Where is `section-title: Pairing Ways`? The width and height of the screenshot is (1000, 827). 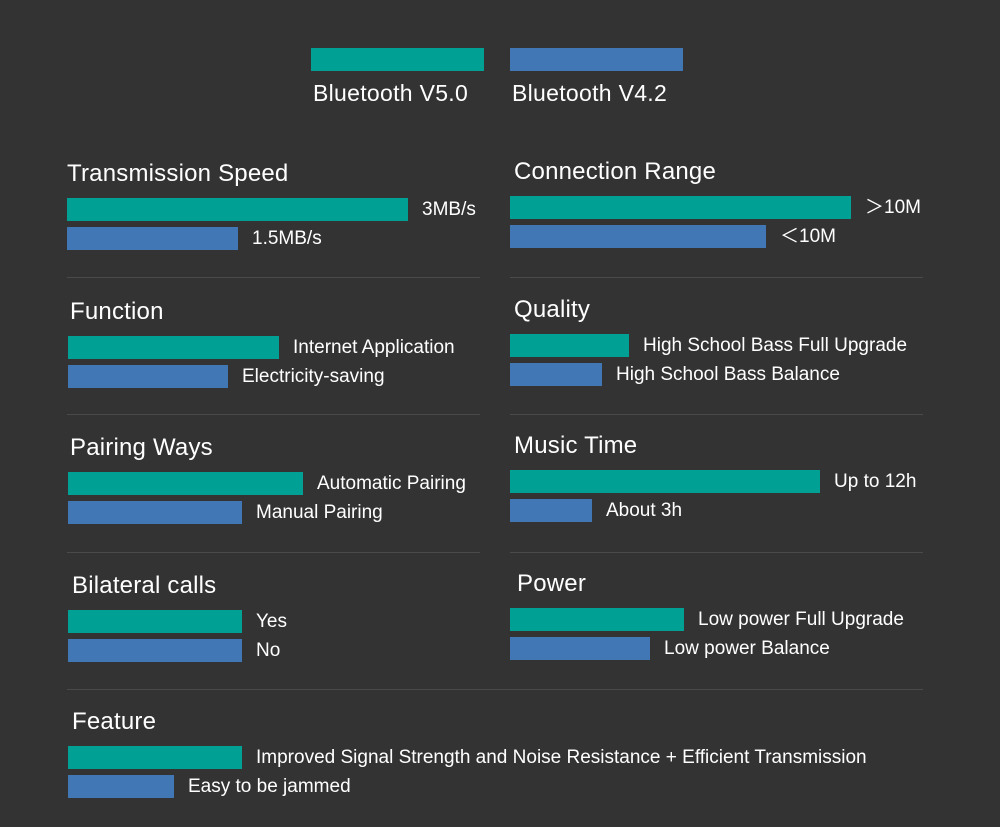
section-title: Pairing Ways is located at coordinates (141, 447).